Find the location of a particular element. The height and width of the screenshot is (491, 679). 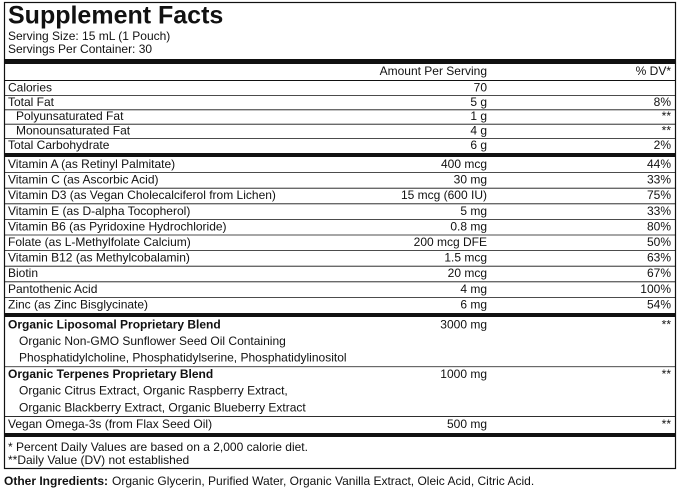

nutrient-name: Organic Terpenes Proprietary Blend is located at coordinates (110, 374).